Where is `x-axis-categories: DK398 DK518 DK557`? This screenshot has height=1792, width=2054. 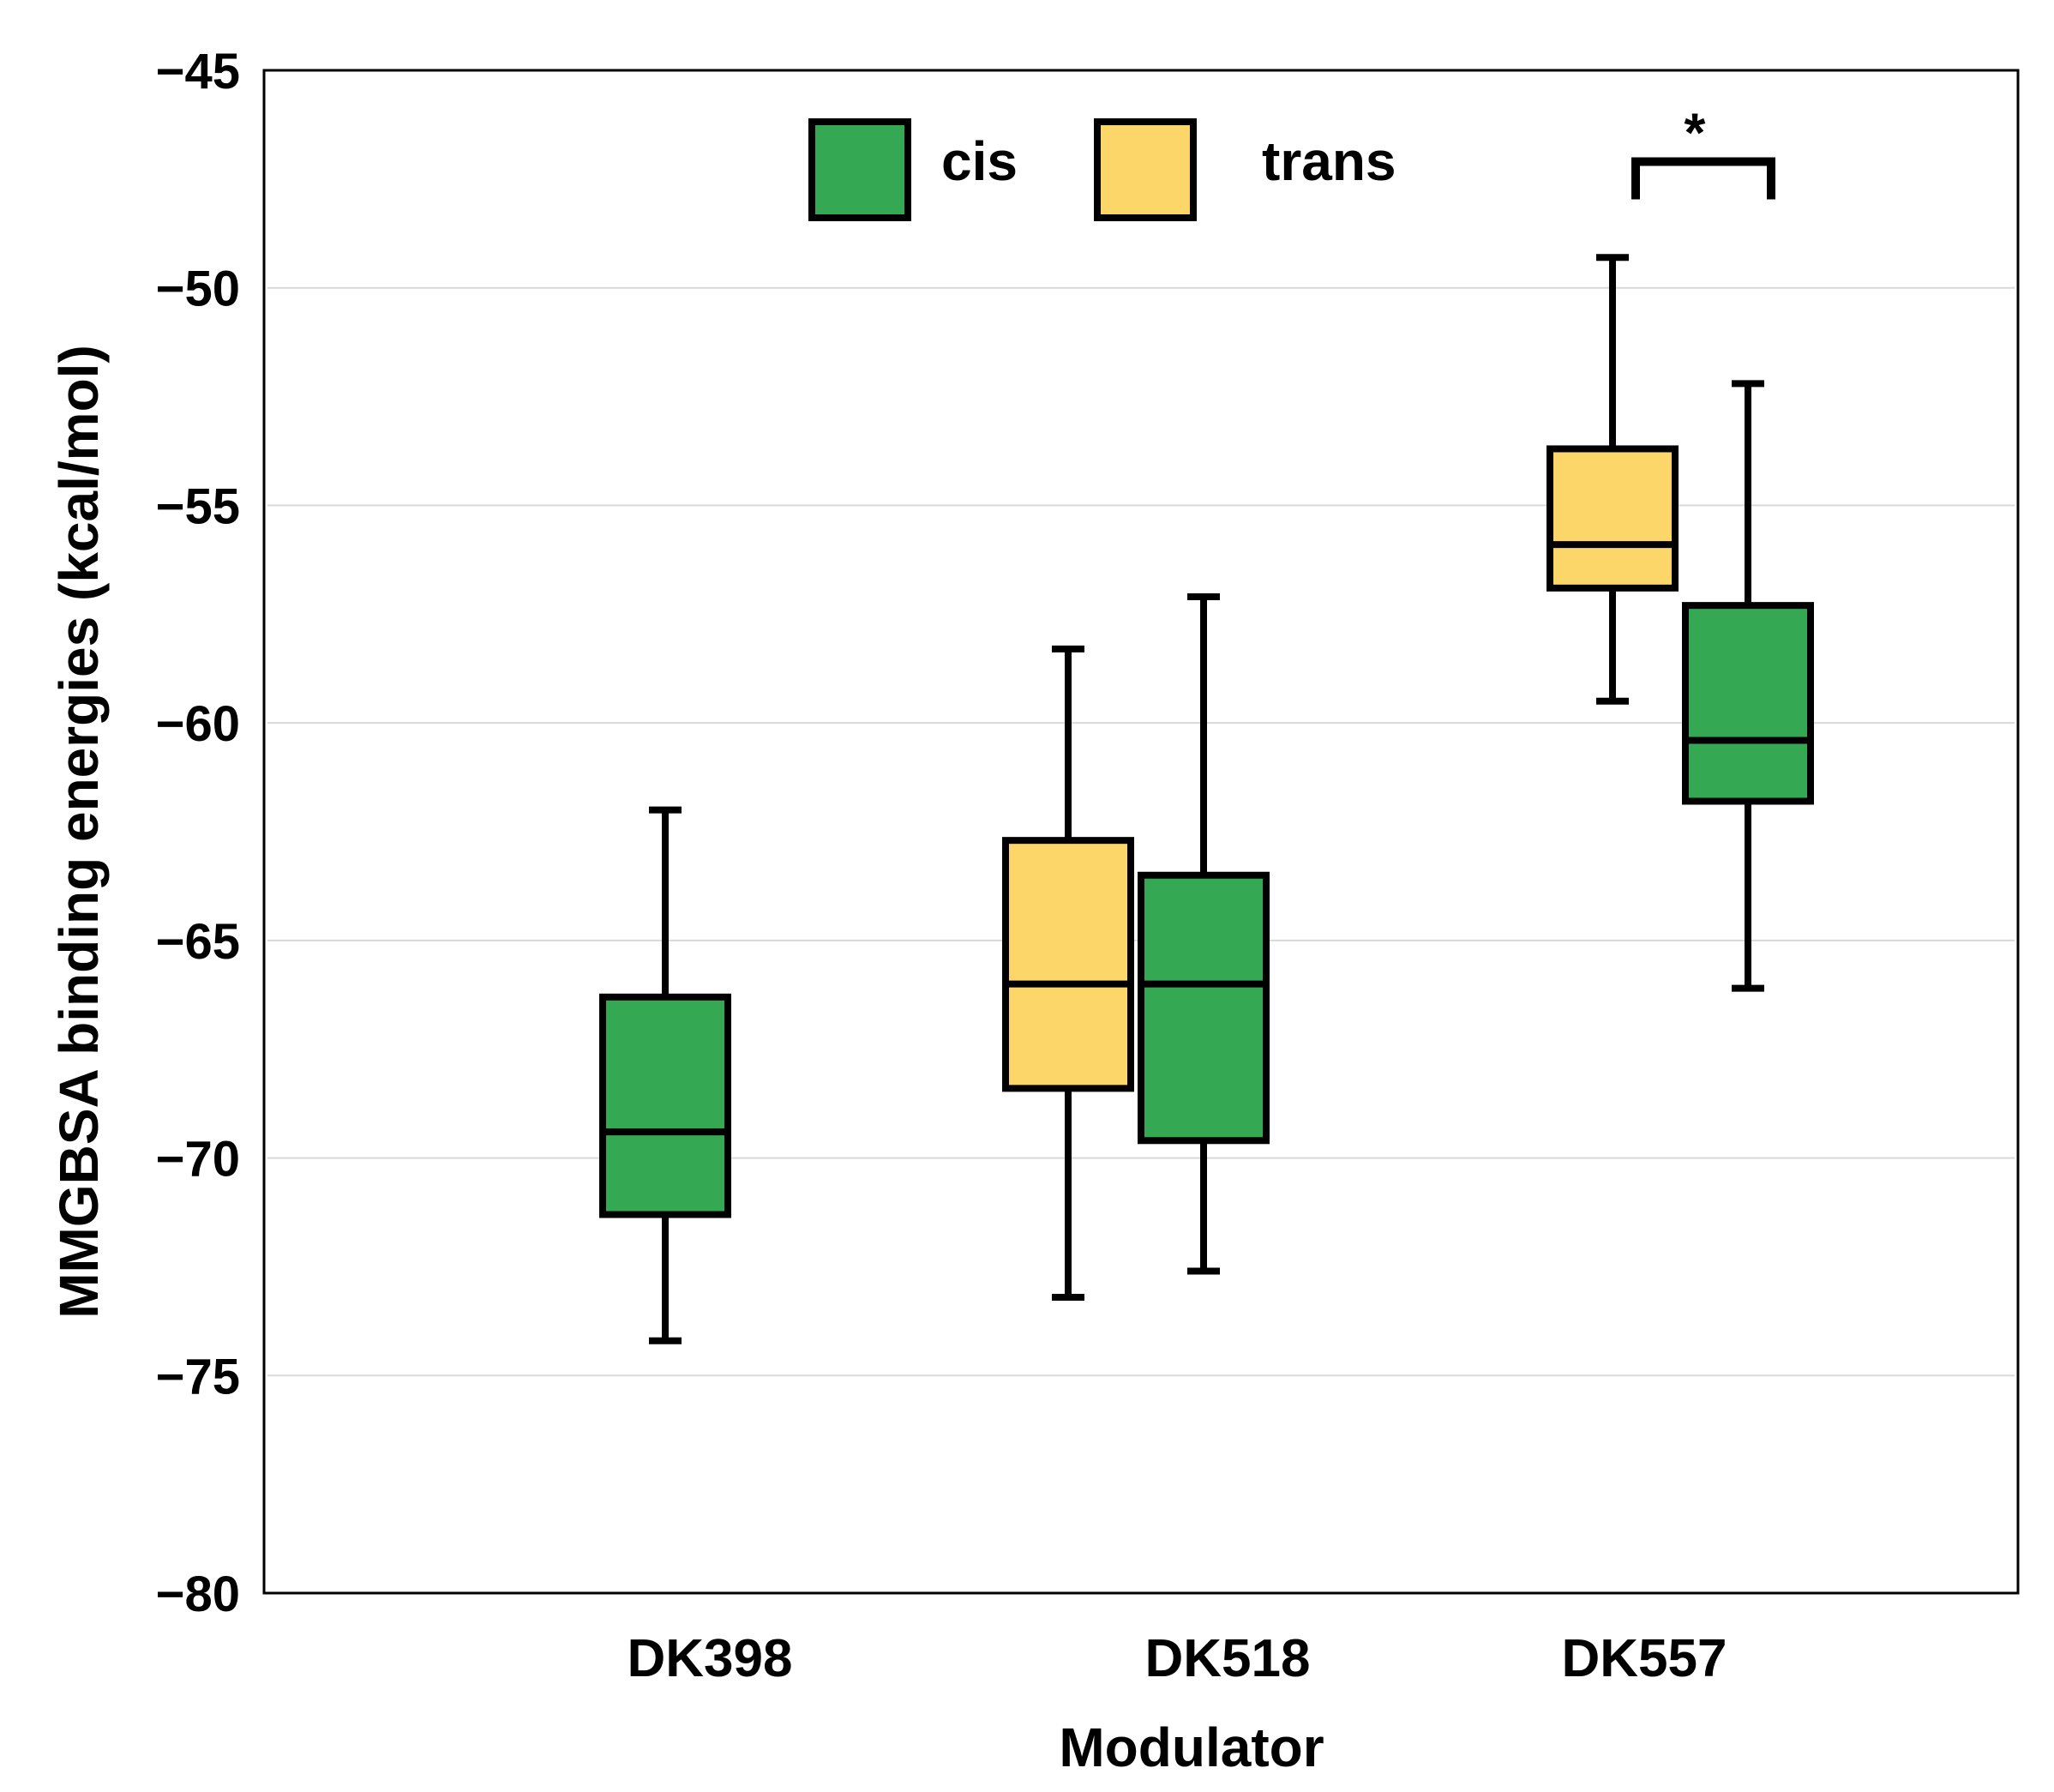 x-axis-categories: DK398 DK518 DK557 is located at coordinates (1177, 1658).